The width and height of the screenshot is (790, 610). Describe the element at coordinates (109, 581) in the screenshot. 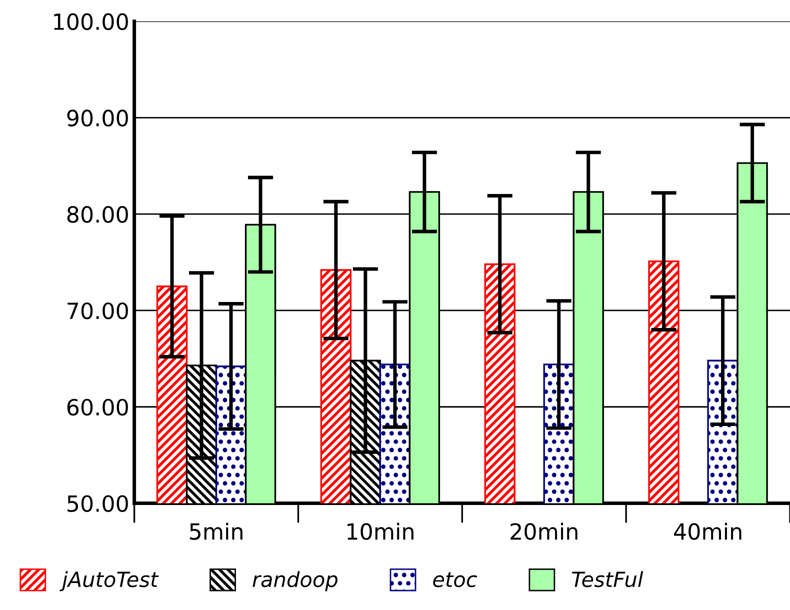

I see `legend-label: jAutoTest` at that location.